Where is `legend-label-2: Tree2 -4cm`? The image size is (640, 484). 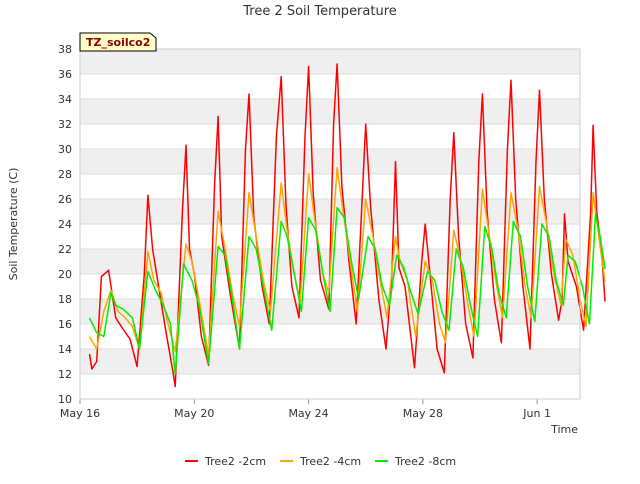
legend-label-2: Tree2 -4cm is located at coordinates (330, 461).